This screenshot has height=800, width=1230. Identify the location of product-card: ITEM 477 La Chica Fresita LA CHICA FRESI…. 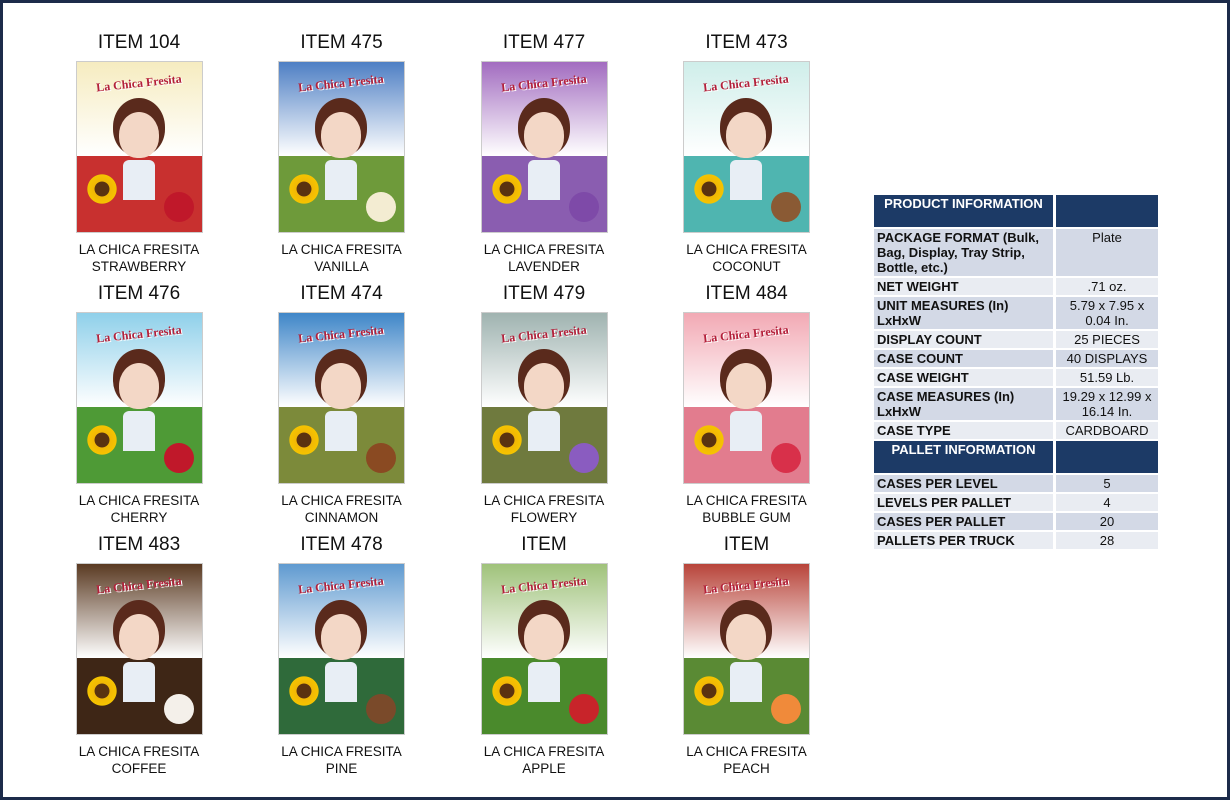
(544, 152).